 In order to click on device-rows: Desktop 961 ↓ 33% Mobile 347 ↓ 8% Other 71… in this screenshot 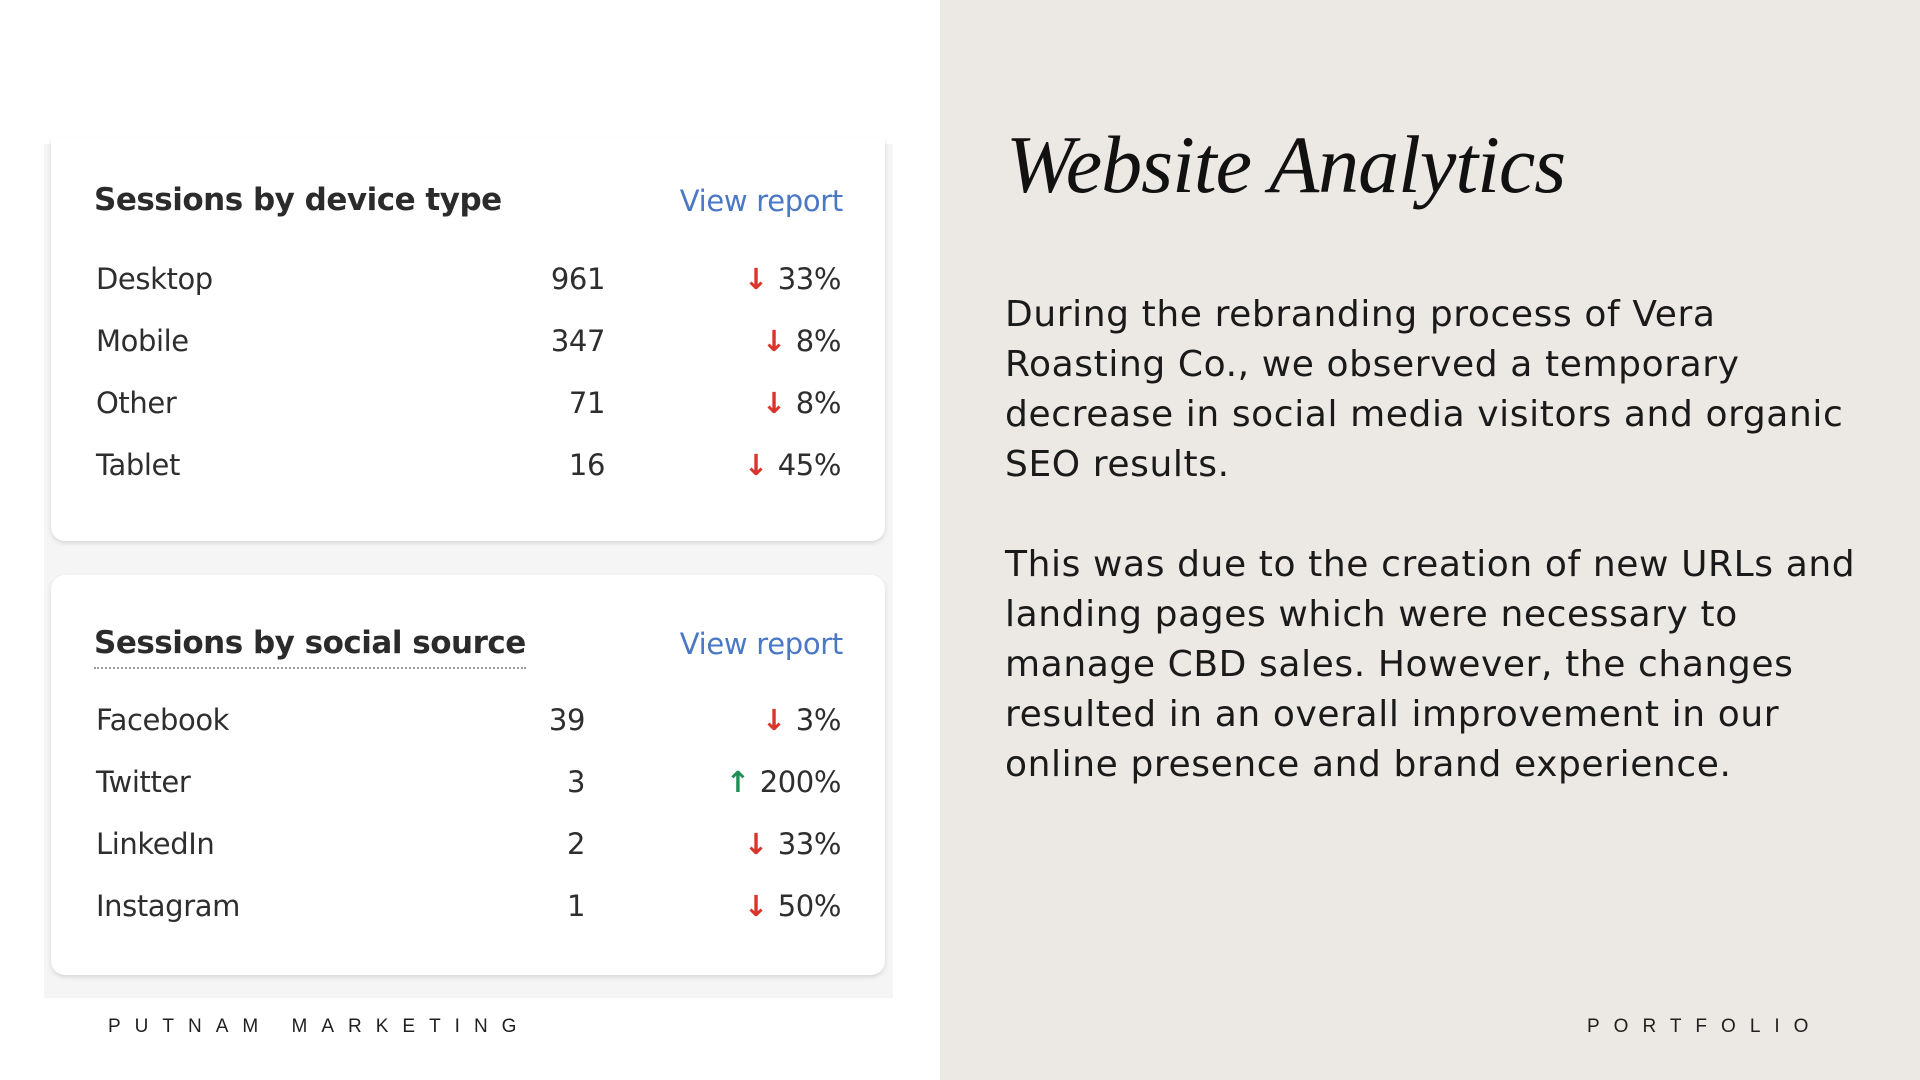, I will do `click(468, 378)`.